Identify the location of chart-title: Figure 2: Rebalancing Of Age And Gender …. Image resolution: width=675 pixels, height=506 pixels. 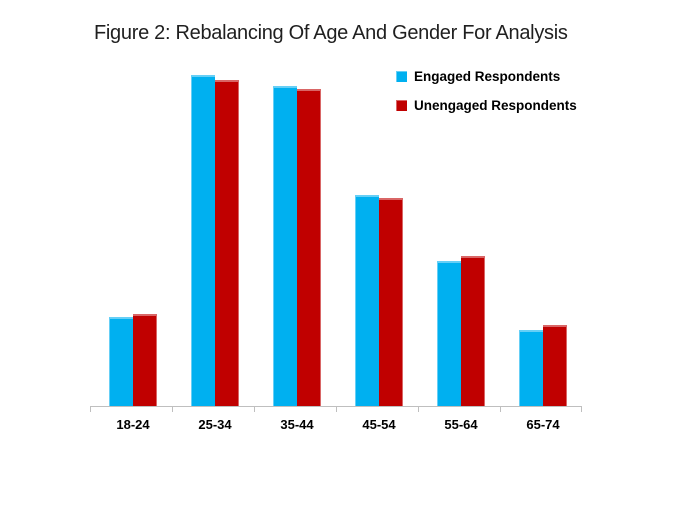
(331, 33).